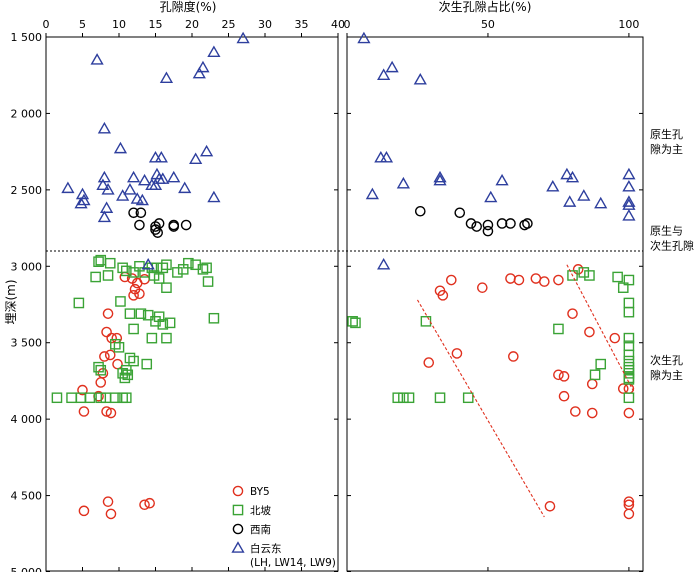  What do you see at coordinates (260, 529) in the screenshot?
I see `legend-label: 西南` at bounding box center [260, 529].